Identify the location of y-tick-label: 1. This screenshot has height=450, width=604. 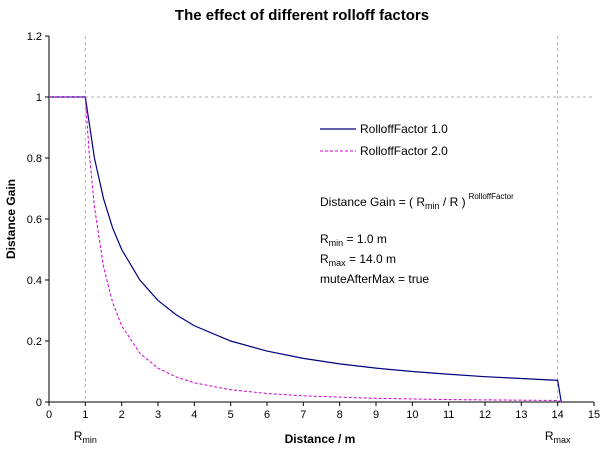
(39, 98).